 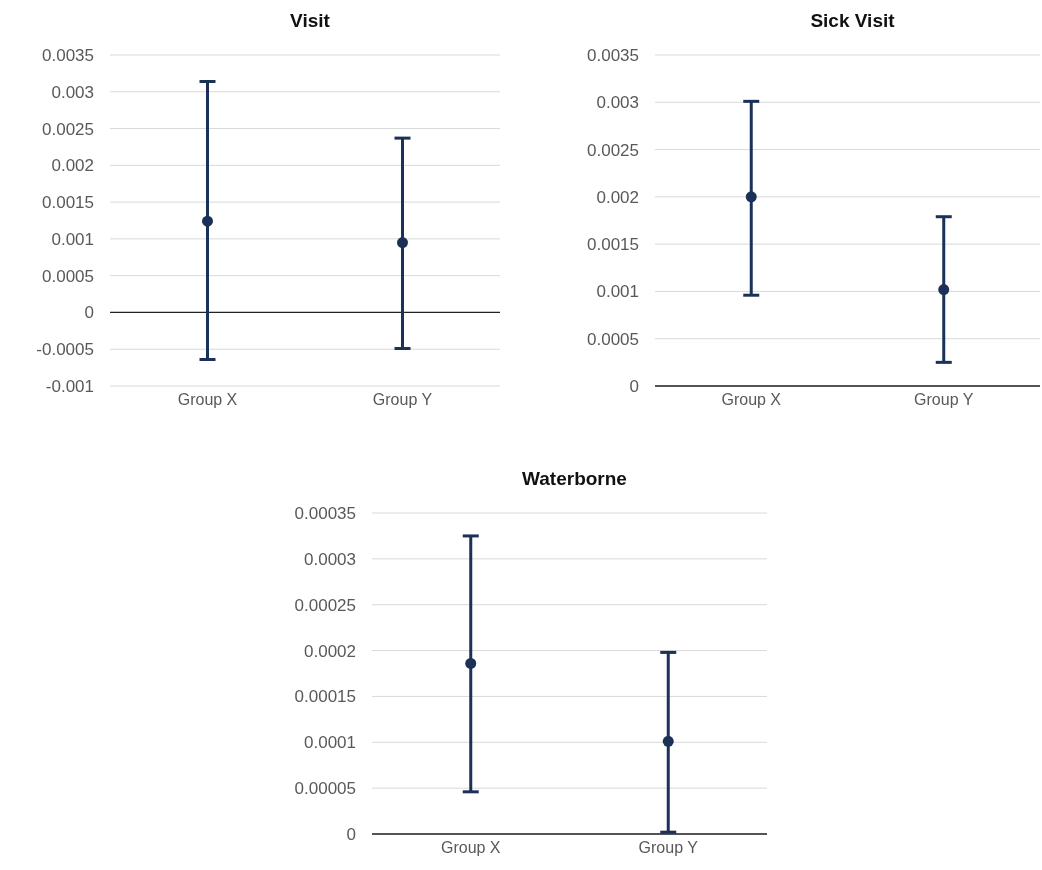 What do you see at coordinates (325, 697) in the screenshot?
I see `y-tick-label: 0.00015` at bounding box center [325, 697].